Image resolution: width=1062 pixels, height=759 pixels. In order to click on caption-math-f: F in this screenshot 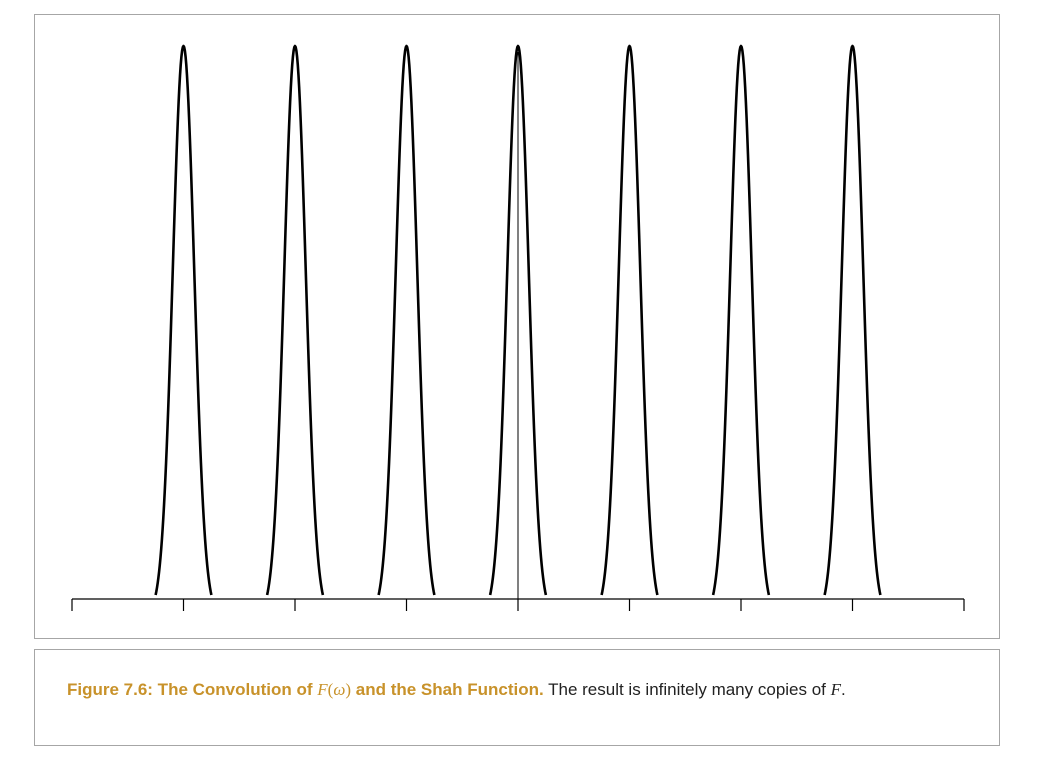, I will do `click(322, 689)`.